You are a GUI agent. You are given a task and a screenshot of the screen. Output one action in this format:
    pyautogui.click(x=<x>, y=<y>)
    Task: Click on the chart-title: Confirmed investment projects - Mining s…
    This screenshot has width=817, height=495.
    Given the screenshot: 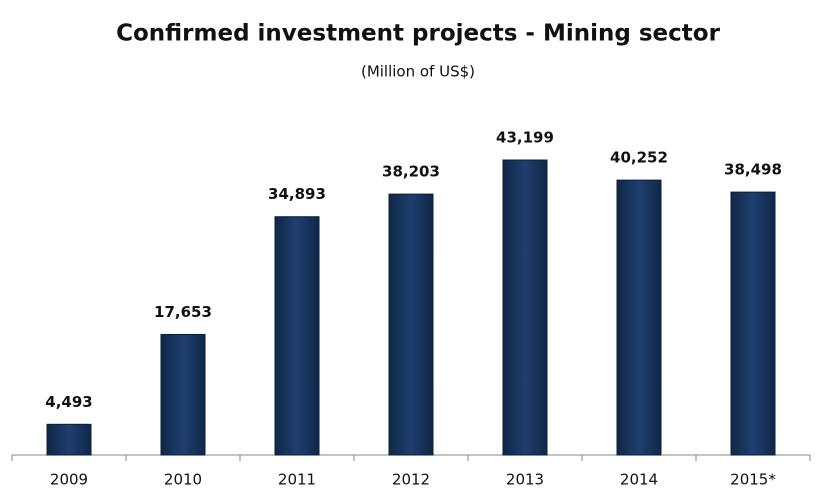 What is the action you would take?
    pyautogui.click(x=418, y=34)
    